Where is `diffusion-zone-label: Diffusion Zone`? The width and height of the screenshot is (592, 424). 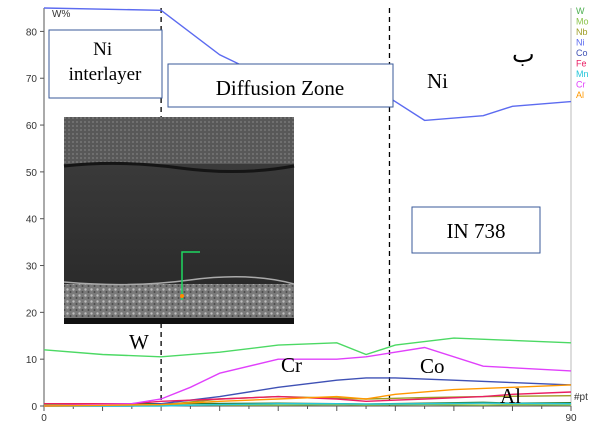 diffusion-zone-label: Diffusion Zone is located at coordinates (280, 88).